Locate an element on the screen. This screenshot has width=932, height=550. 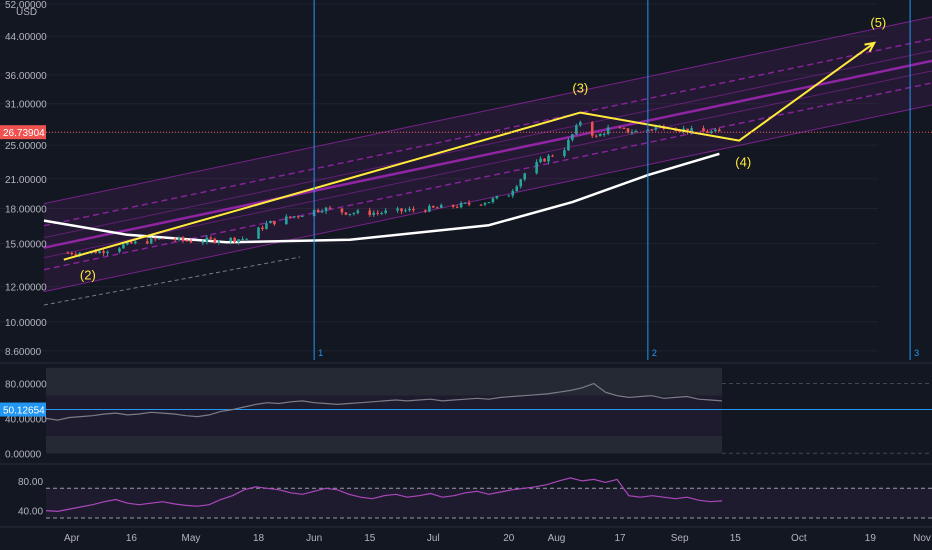
date-tick-label: Apr is located at coordinates (72, 538).